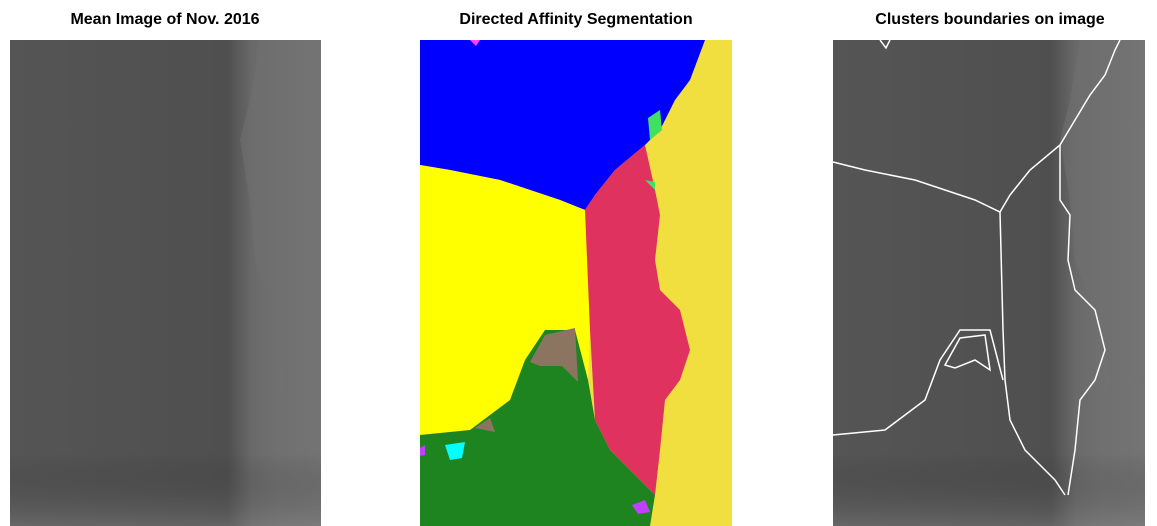 Image resolution: width=1157 pixels, height=526 pixels. Describe the element at coordinates (164, 19) in the screenshot. I see `panel-title: Mean Image of Nov. 2016` at that location.